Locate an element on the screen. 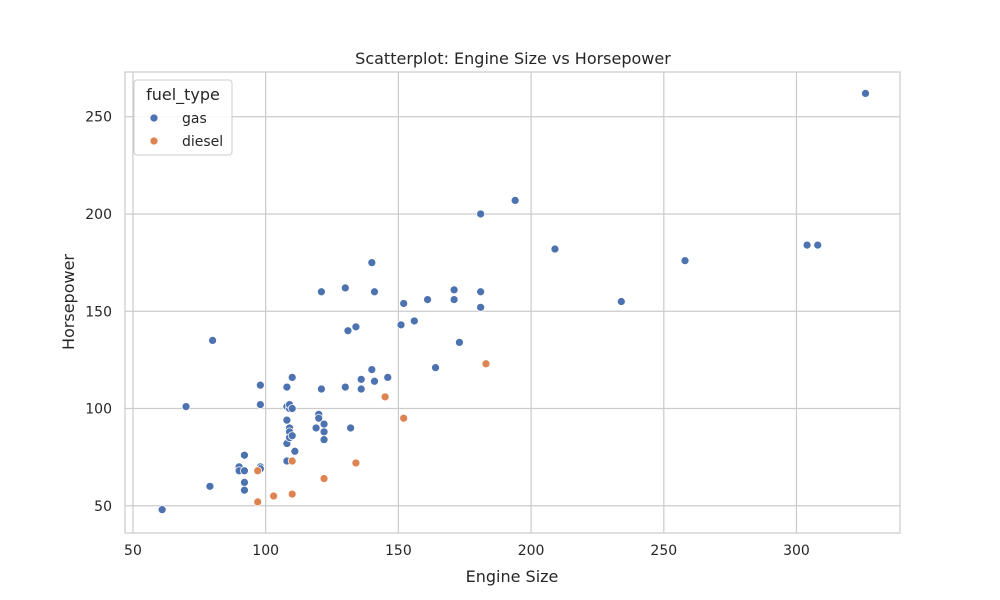 The width and height of the screenshot is (1000, 600). y-axis-label: Horsepower is located at coordinates (68, 302).